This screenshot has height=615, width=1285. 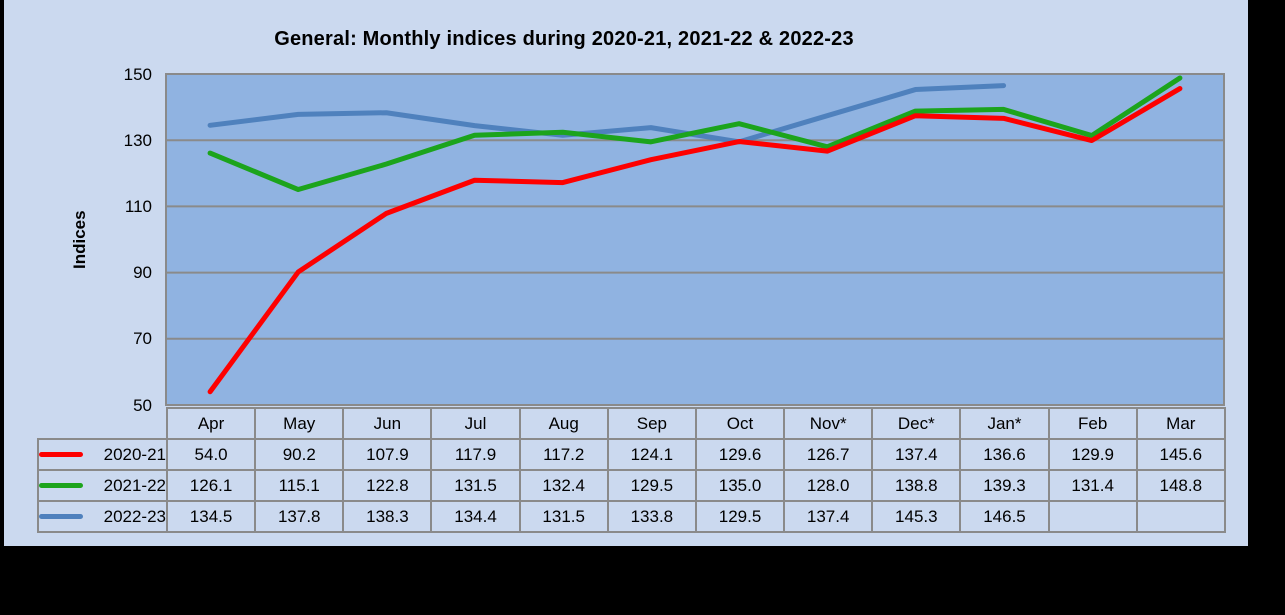 What do you see at coordinates (138, 206) in the screenshot?
I see `y-tick-110: 110` at bounding box center [138, 206].